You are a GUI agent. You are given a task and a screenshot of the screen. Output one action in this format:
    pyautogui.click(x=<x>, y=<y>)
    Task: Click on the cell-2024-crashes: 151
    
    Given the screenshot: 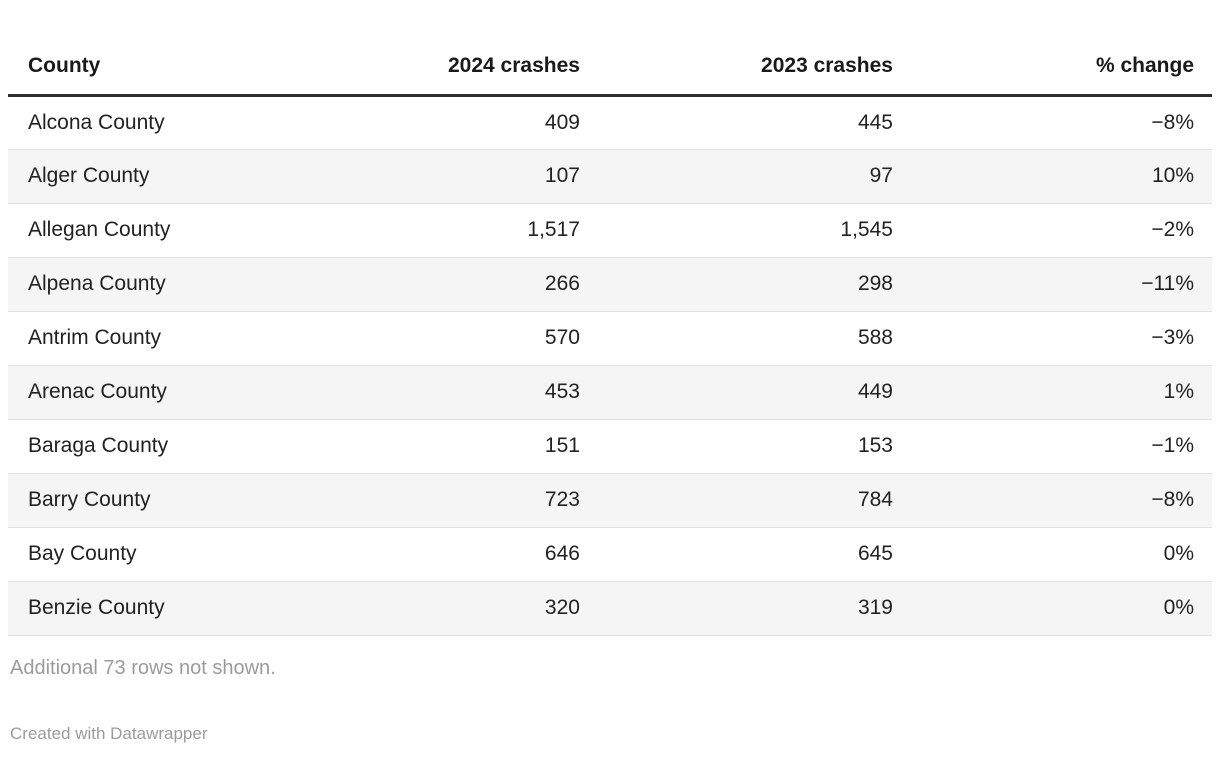 What is the action you would take?
    pyautogui.click(x=453, y=446)
    